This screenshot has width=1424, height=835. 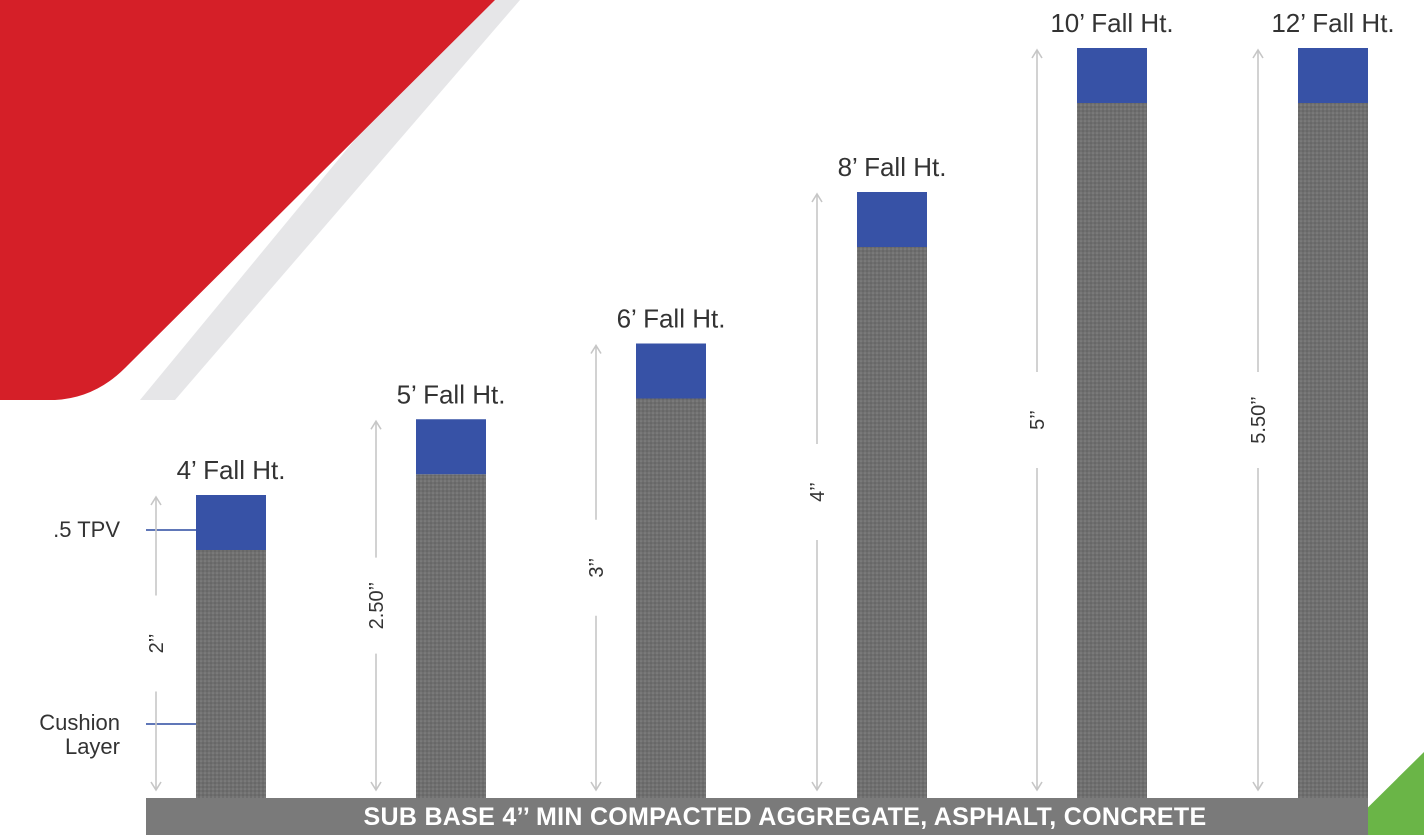 What do you see at coordinates (330, 200) in the screenshot?
I see `corner-swoosh-shadow` at bounding box center [330, 200].